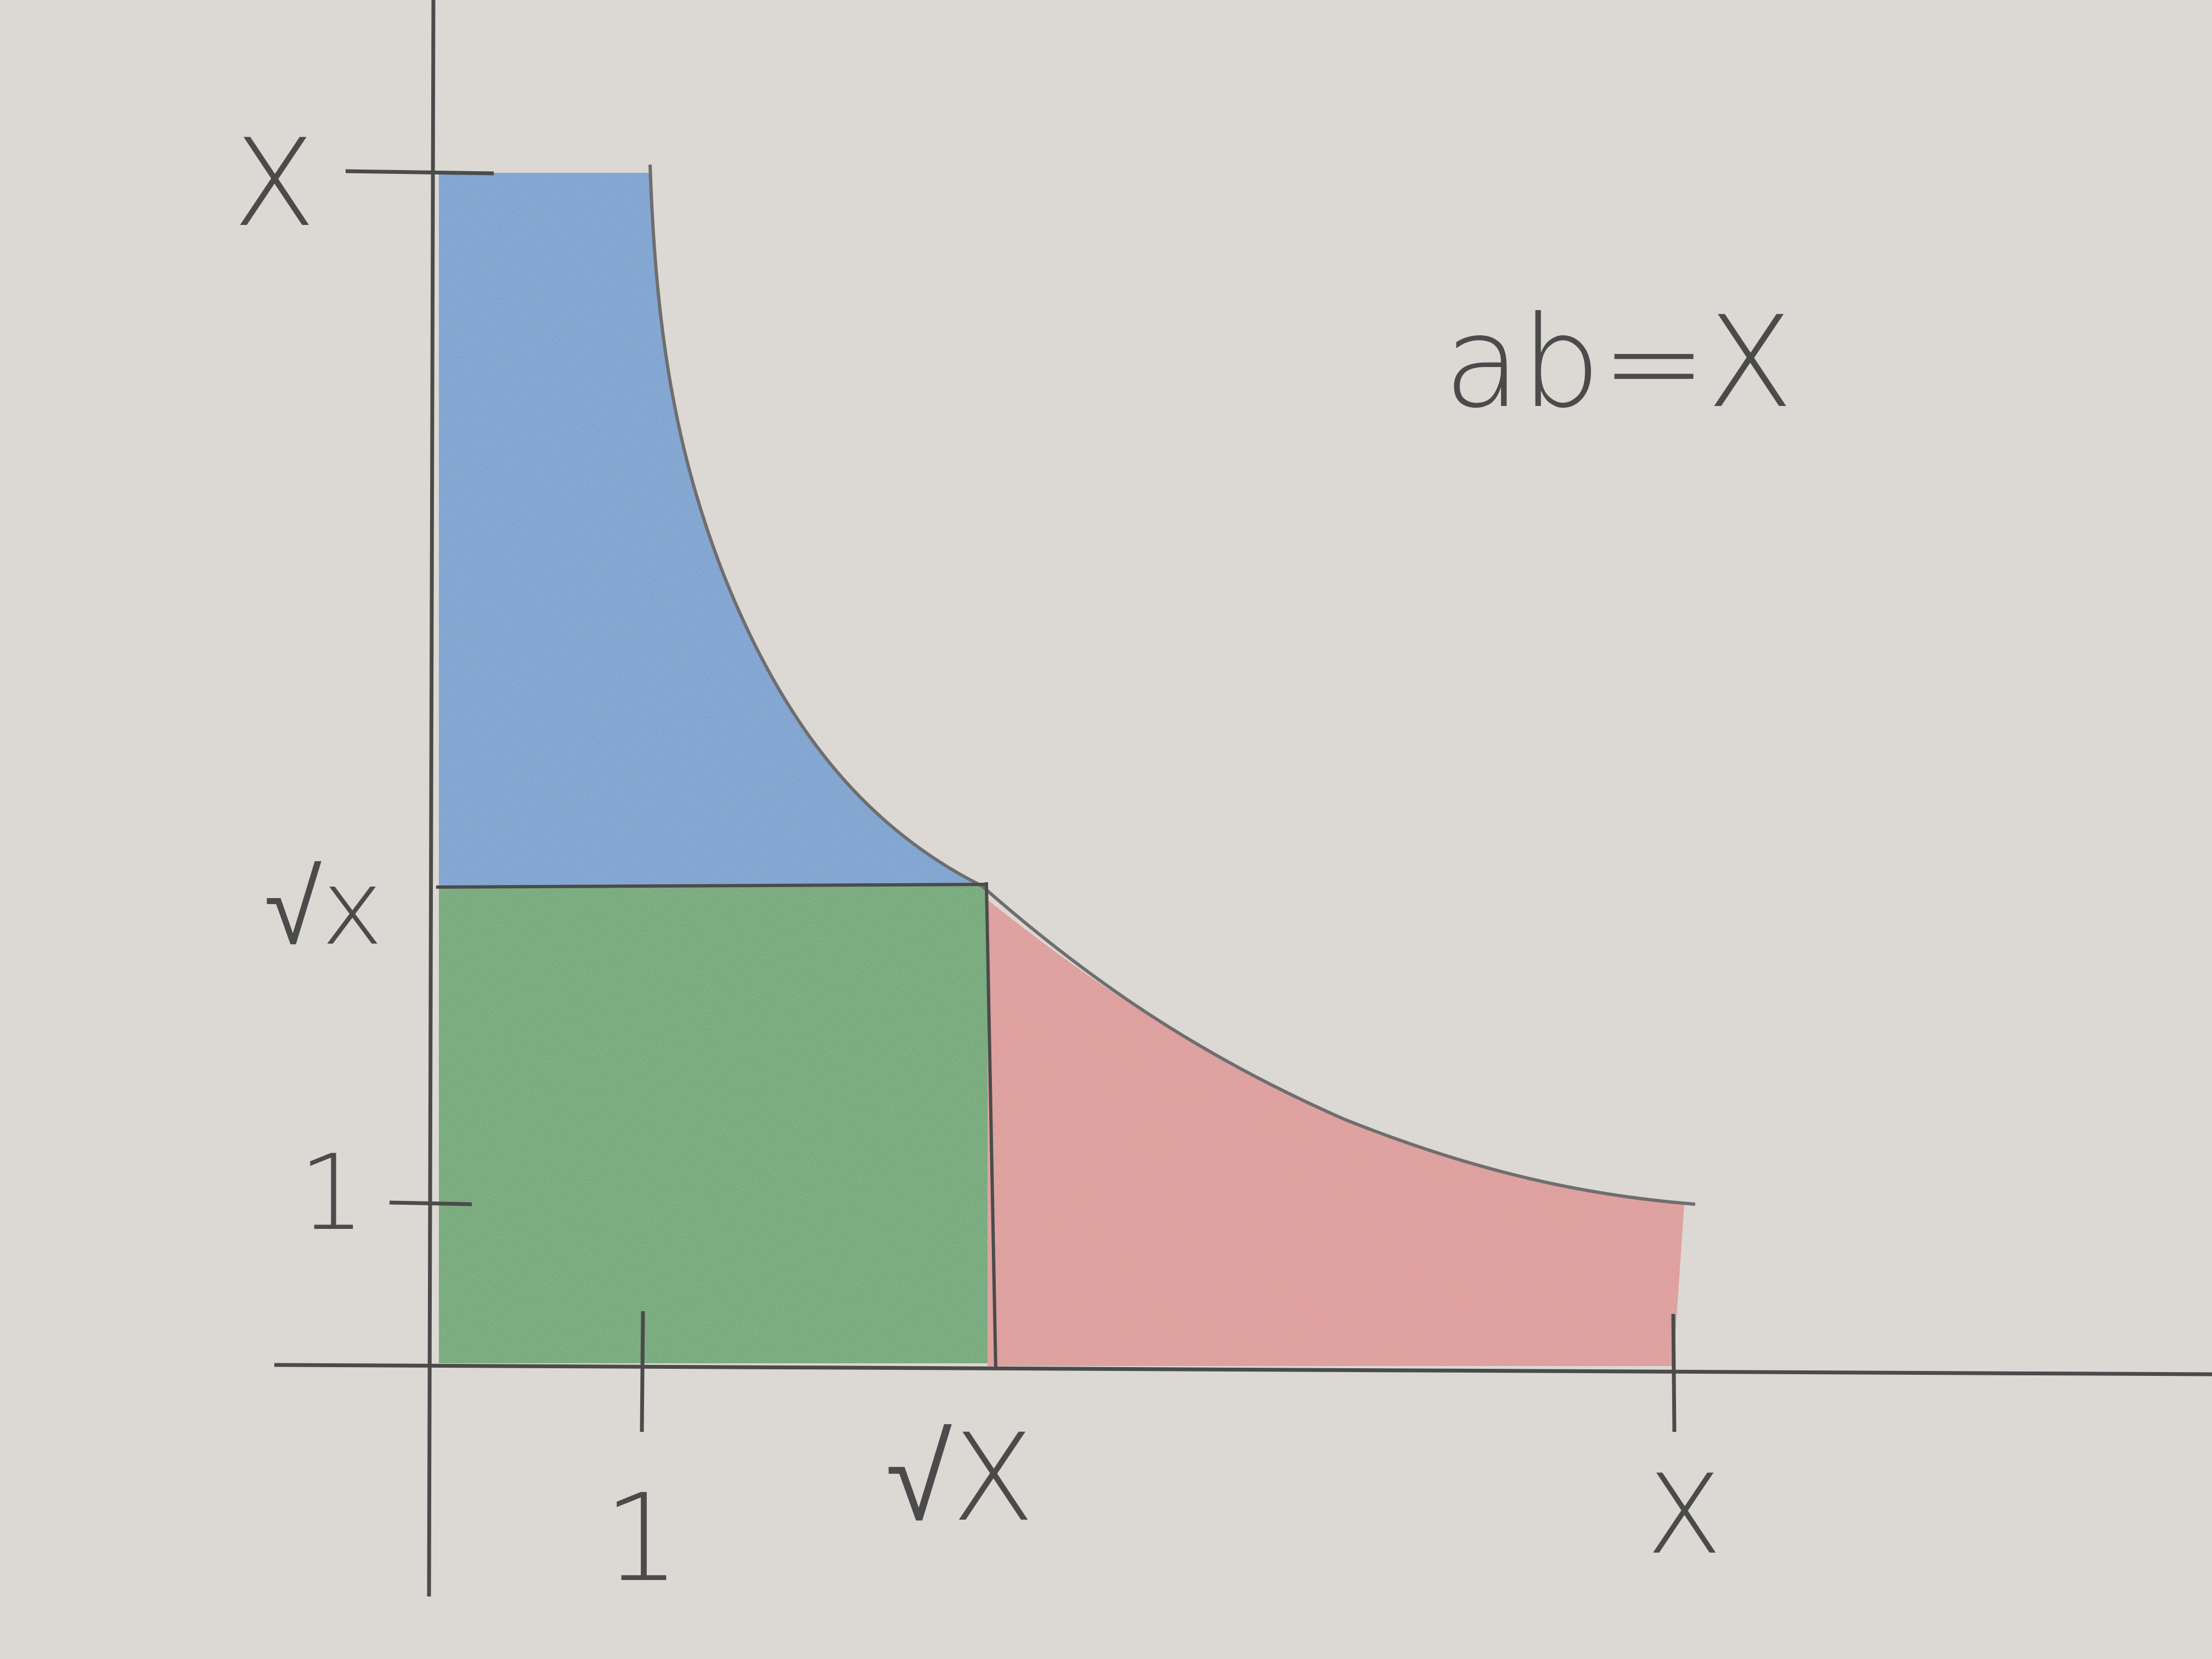  Describe the element at coordinates (1336, 1133) in the screenshot. I see `red-region` at that location.